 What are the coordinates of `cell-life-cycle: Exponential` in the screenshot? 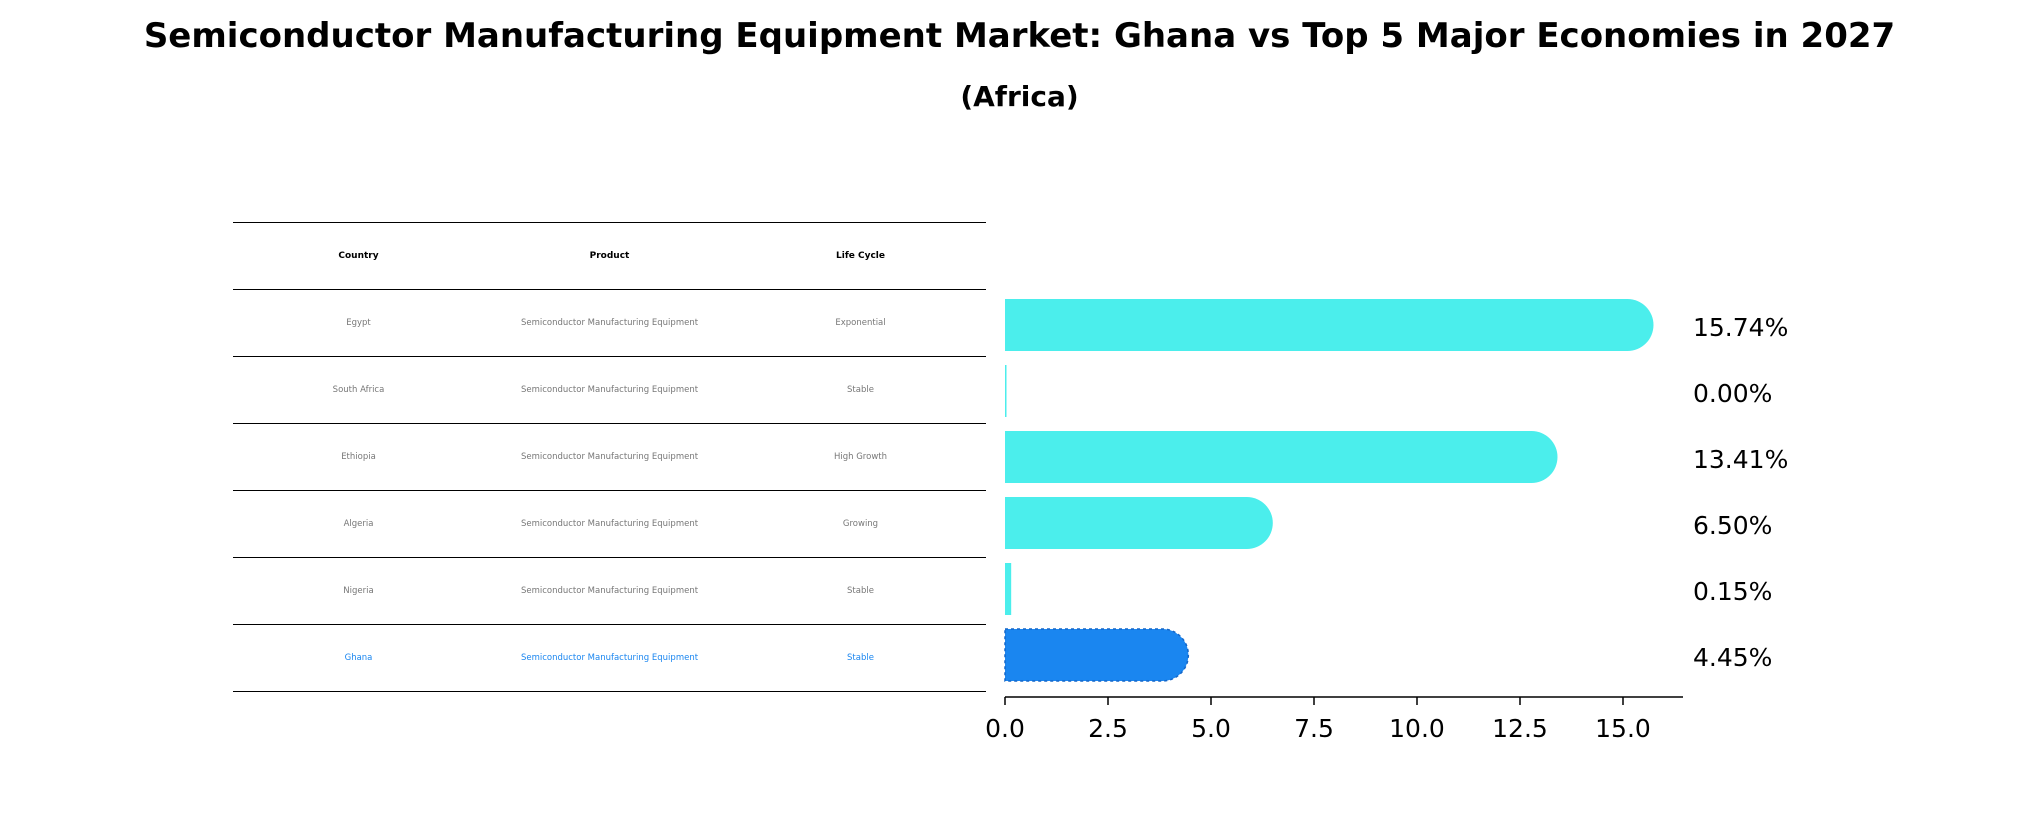 It's located at (860, 323).